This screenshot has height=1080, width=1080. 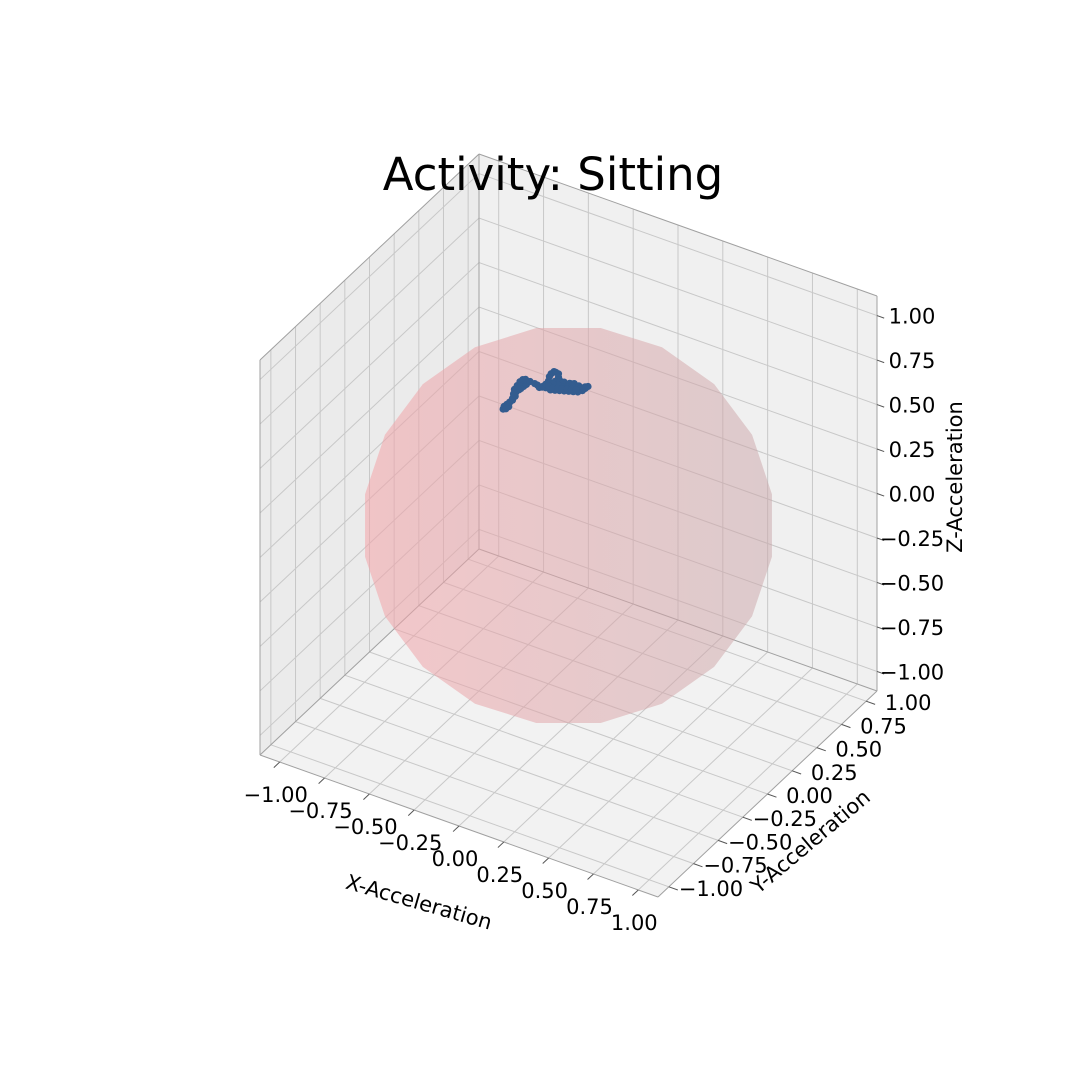 What do you see at coordinates (912, 450) in the screenshot?
I see `z-tick-label: 0.25` at bounding box center [912, 450].